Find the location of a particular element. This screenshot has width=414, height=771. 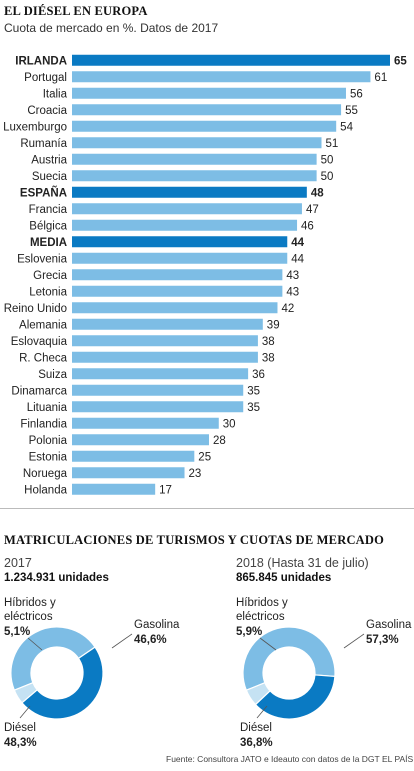

category-label: Eslovaquia is located at coordinates (39, 342).